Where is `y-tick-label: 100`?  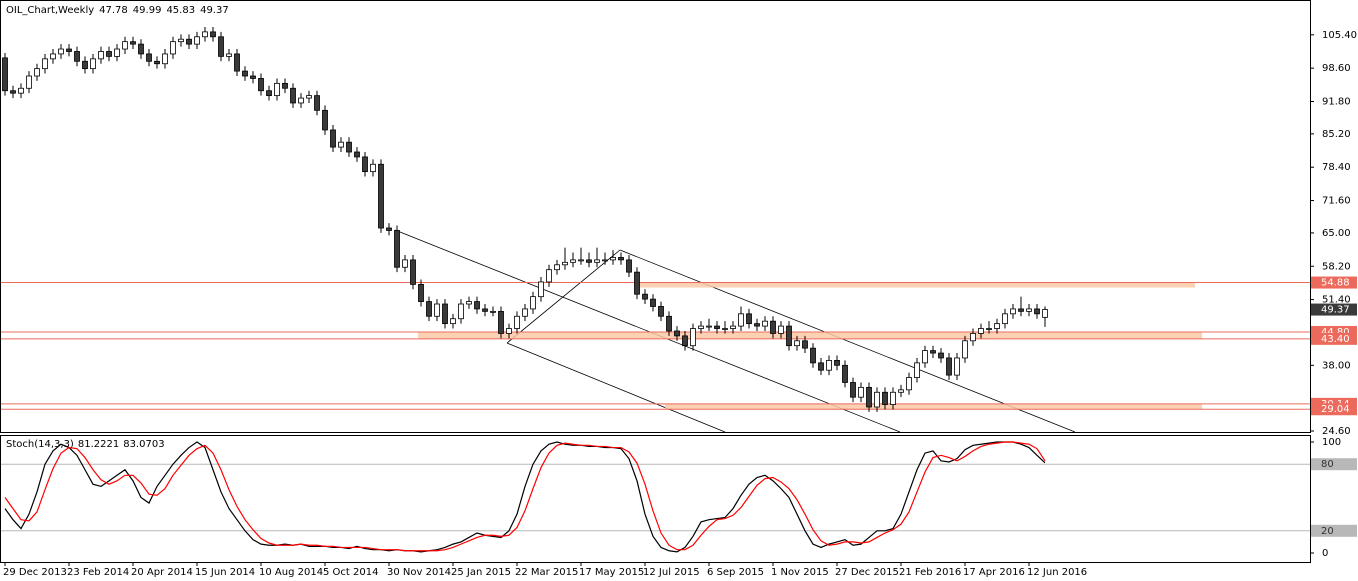
y-tick-label: 100 is located at coordinates (1331, 442).